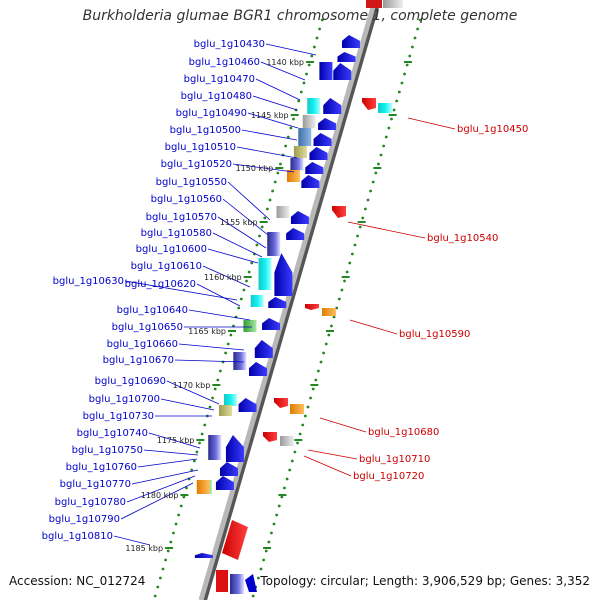 The width and height of the screenshot is (600, 600). Describe the element at coordinates (138, 360) in the screenshot. I see `forward-gene-label: bglu_1g10670` at that location.